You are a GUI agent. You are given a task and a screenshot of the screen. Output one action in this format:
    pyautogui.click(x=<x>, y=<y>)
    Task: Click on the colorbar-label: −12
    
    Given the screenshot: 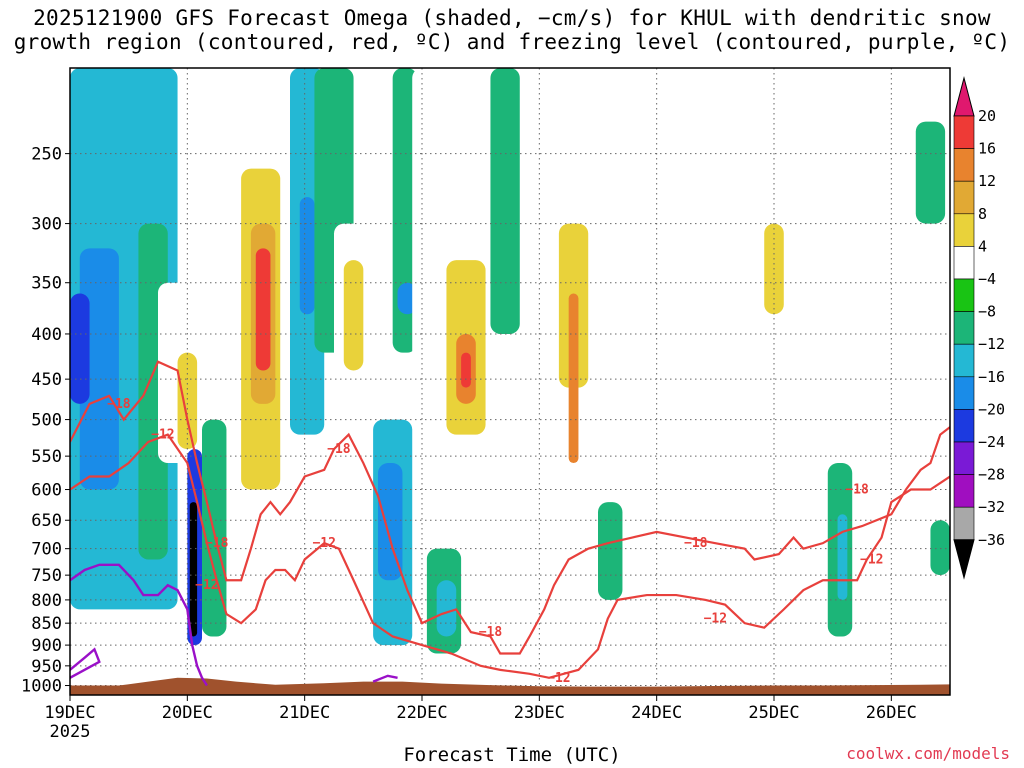 What is the action you would take?
    pyautogui.click(x=991, y=344)
    